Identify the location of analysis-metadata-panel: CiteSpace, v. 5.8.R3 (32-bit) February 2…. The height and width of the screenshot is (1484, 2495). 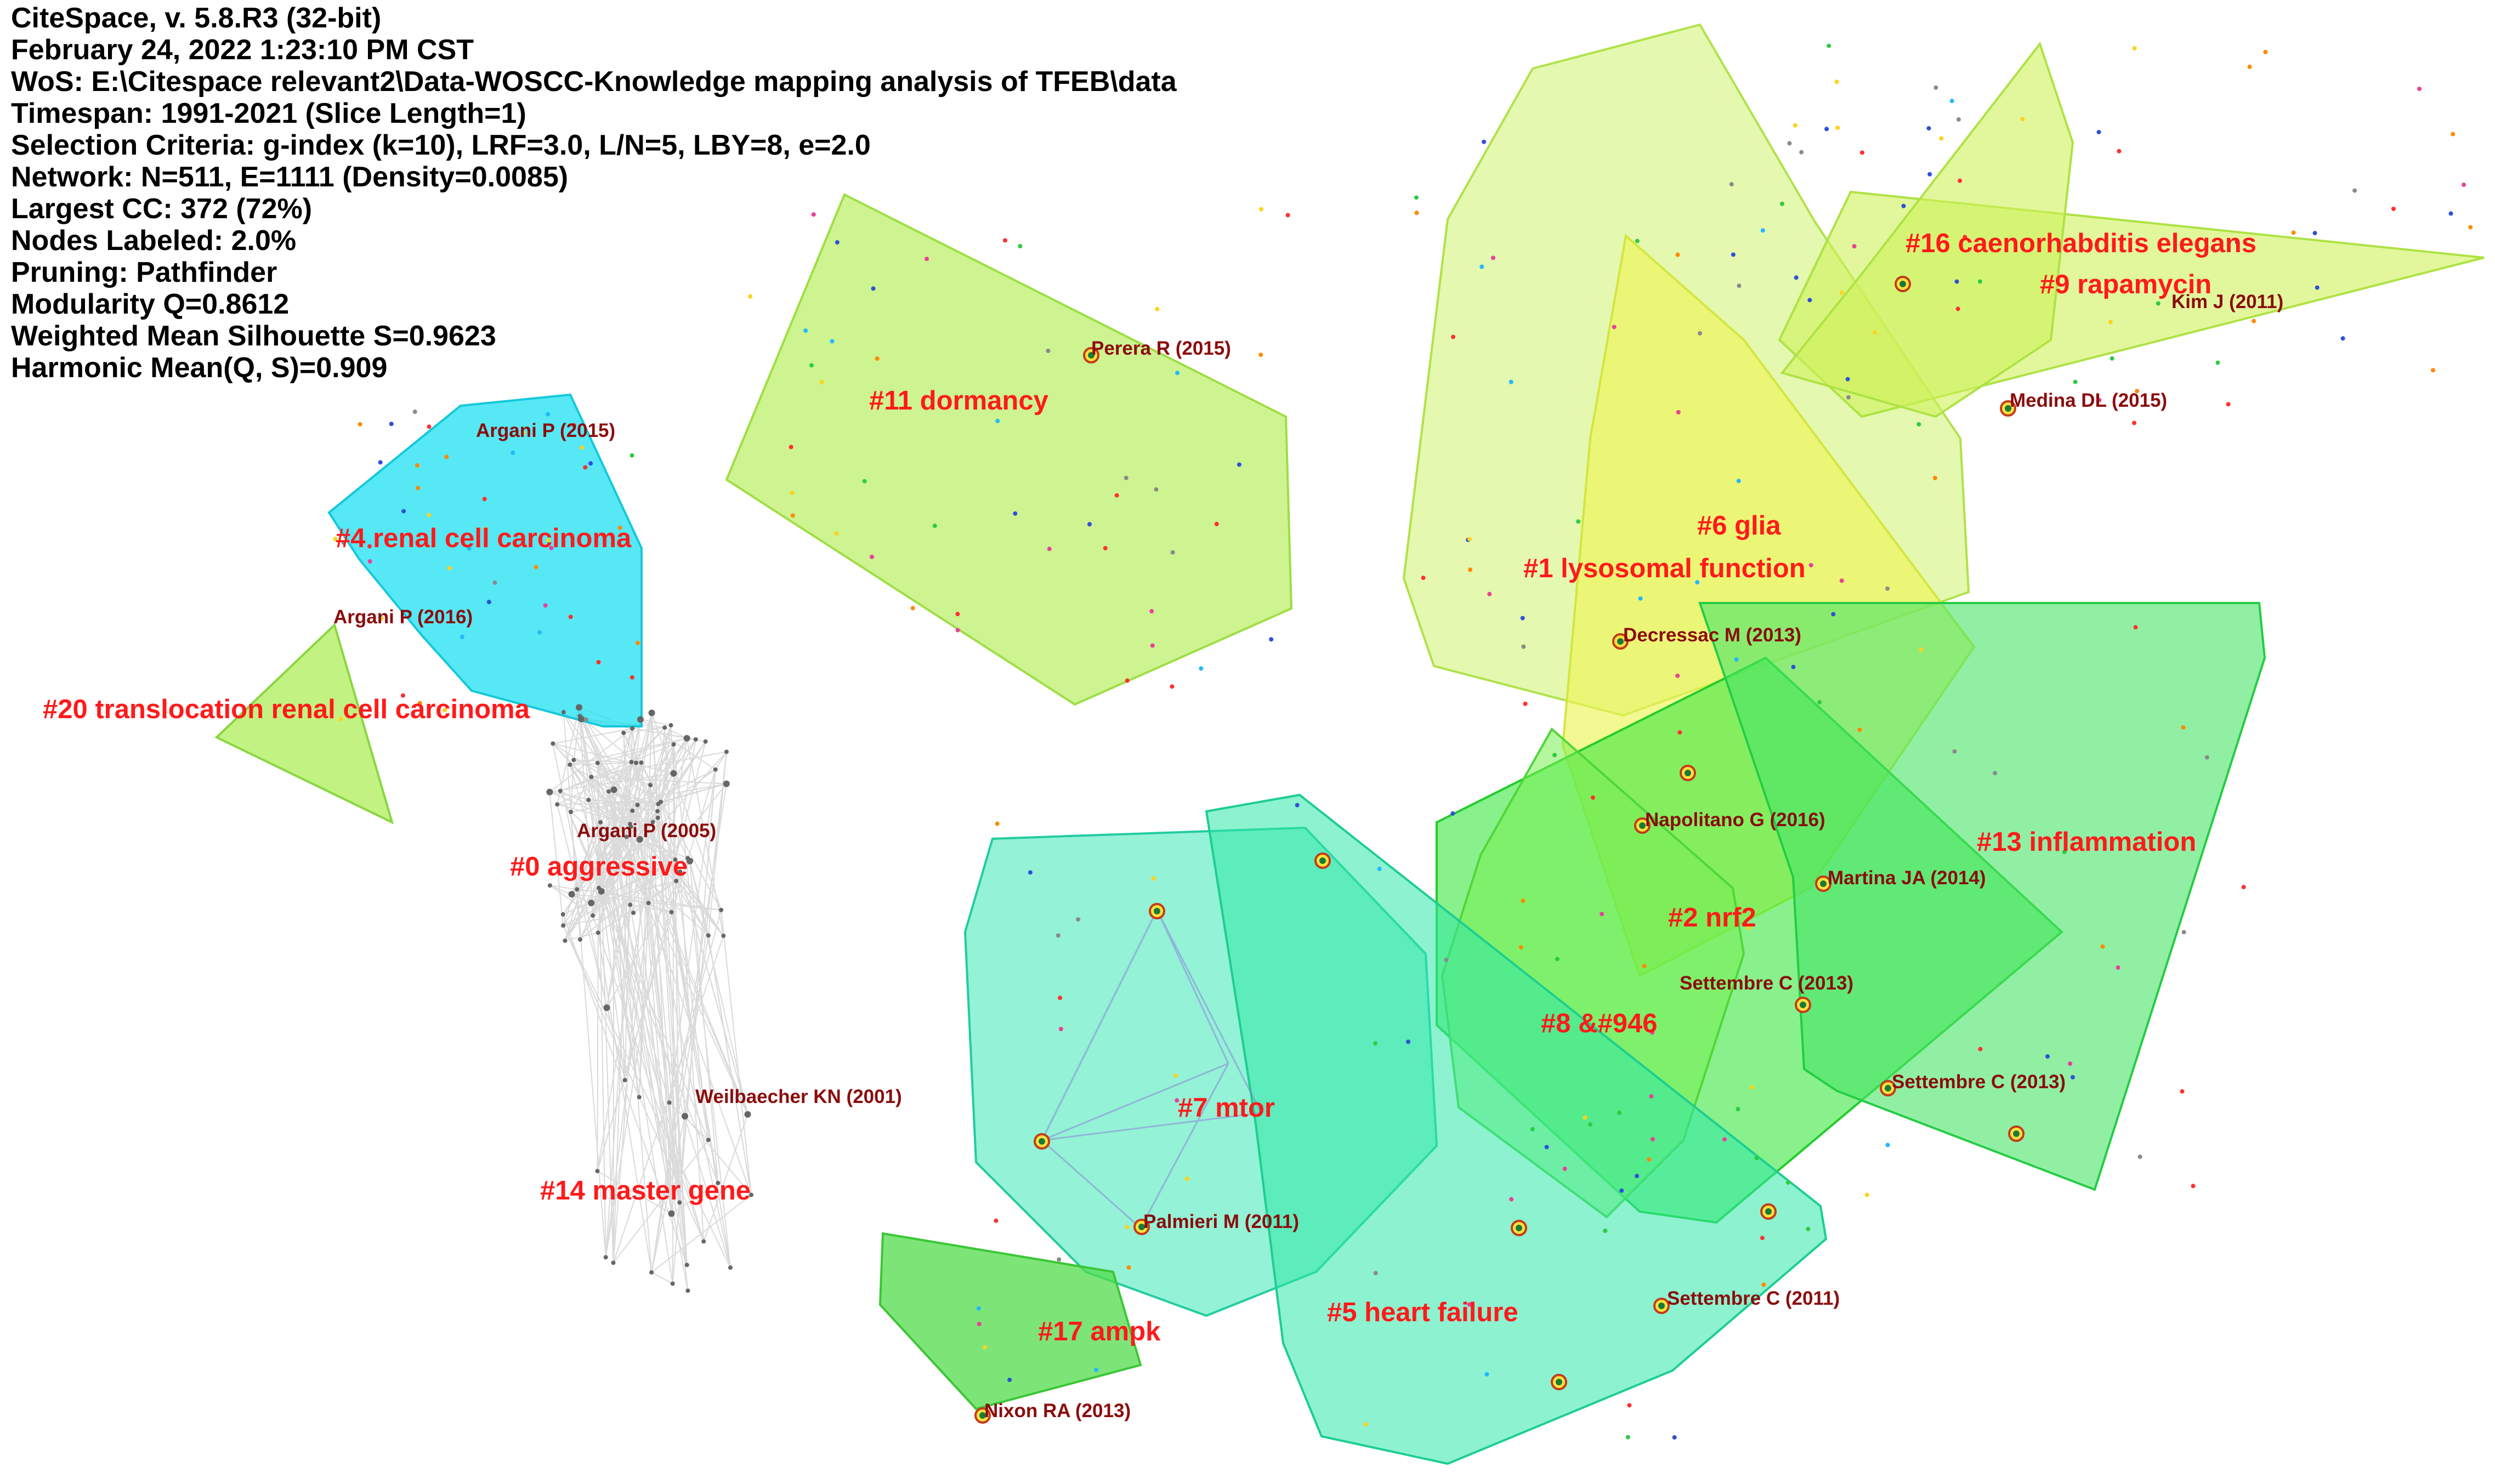
(594, 193).